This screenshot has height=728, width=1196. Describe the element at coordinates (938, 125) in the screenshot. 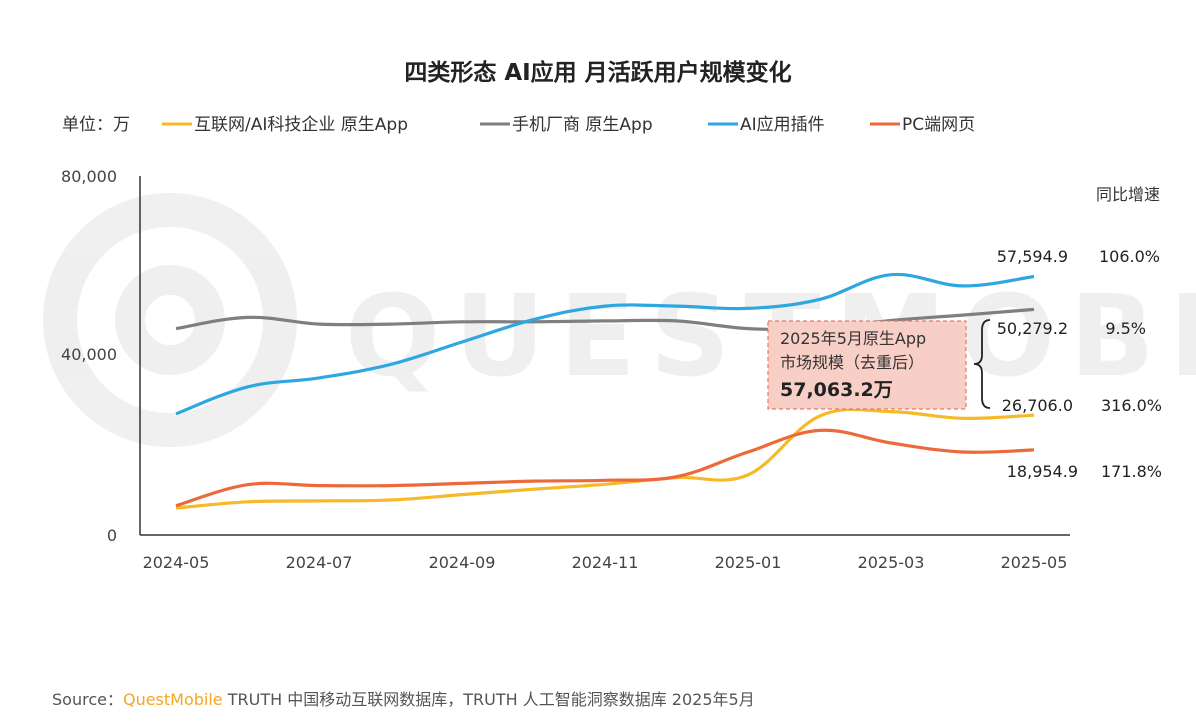

I see `legend-entry-3: PC端网页` at that location.